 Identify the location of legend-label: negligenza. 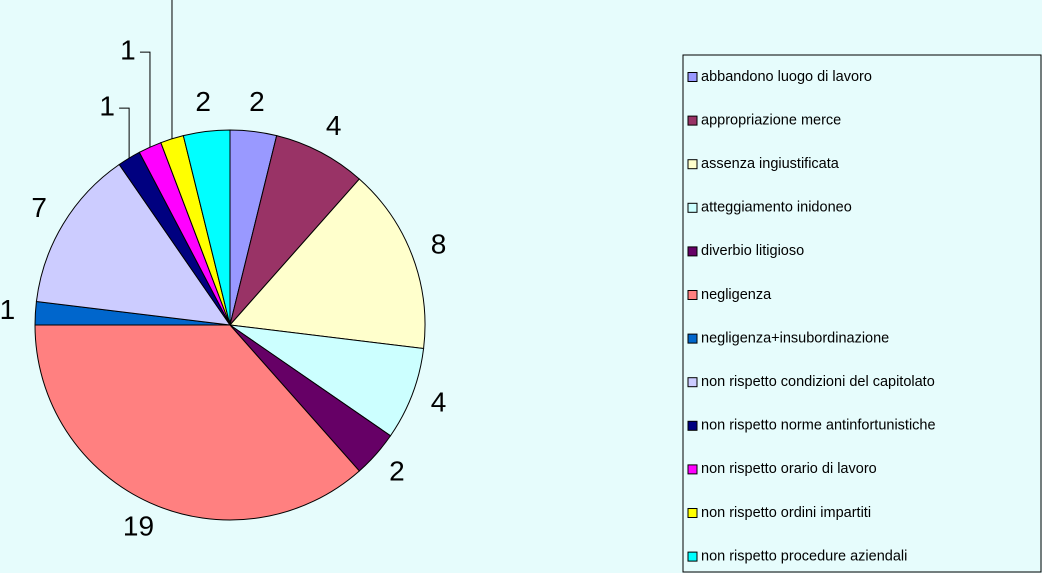
(736, 295).